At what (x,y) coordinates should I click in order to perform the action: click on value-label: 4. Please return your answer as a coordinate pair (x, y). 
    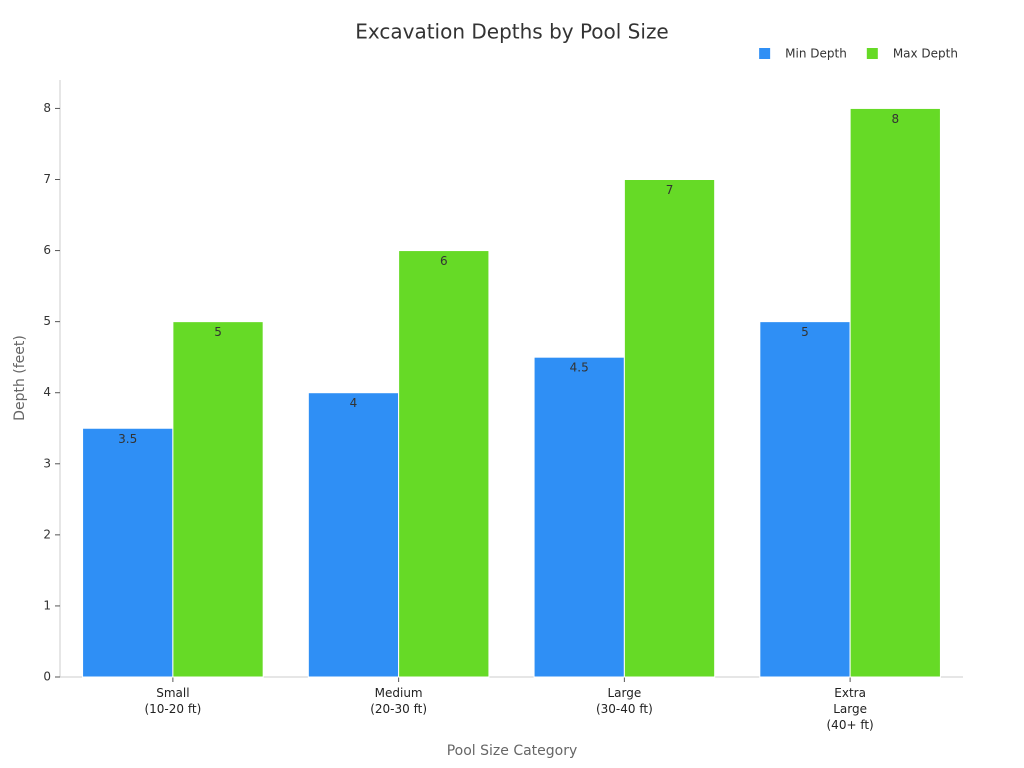
    Looking at the image, I should click on (354, 403).